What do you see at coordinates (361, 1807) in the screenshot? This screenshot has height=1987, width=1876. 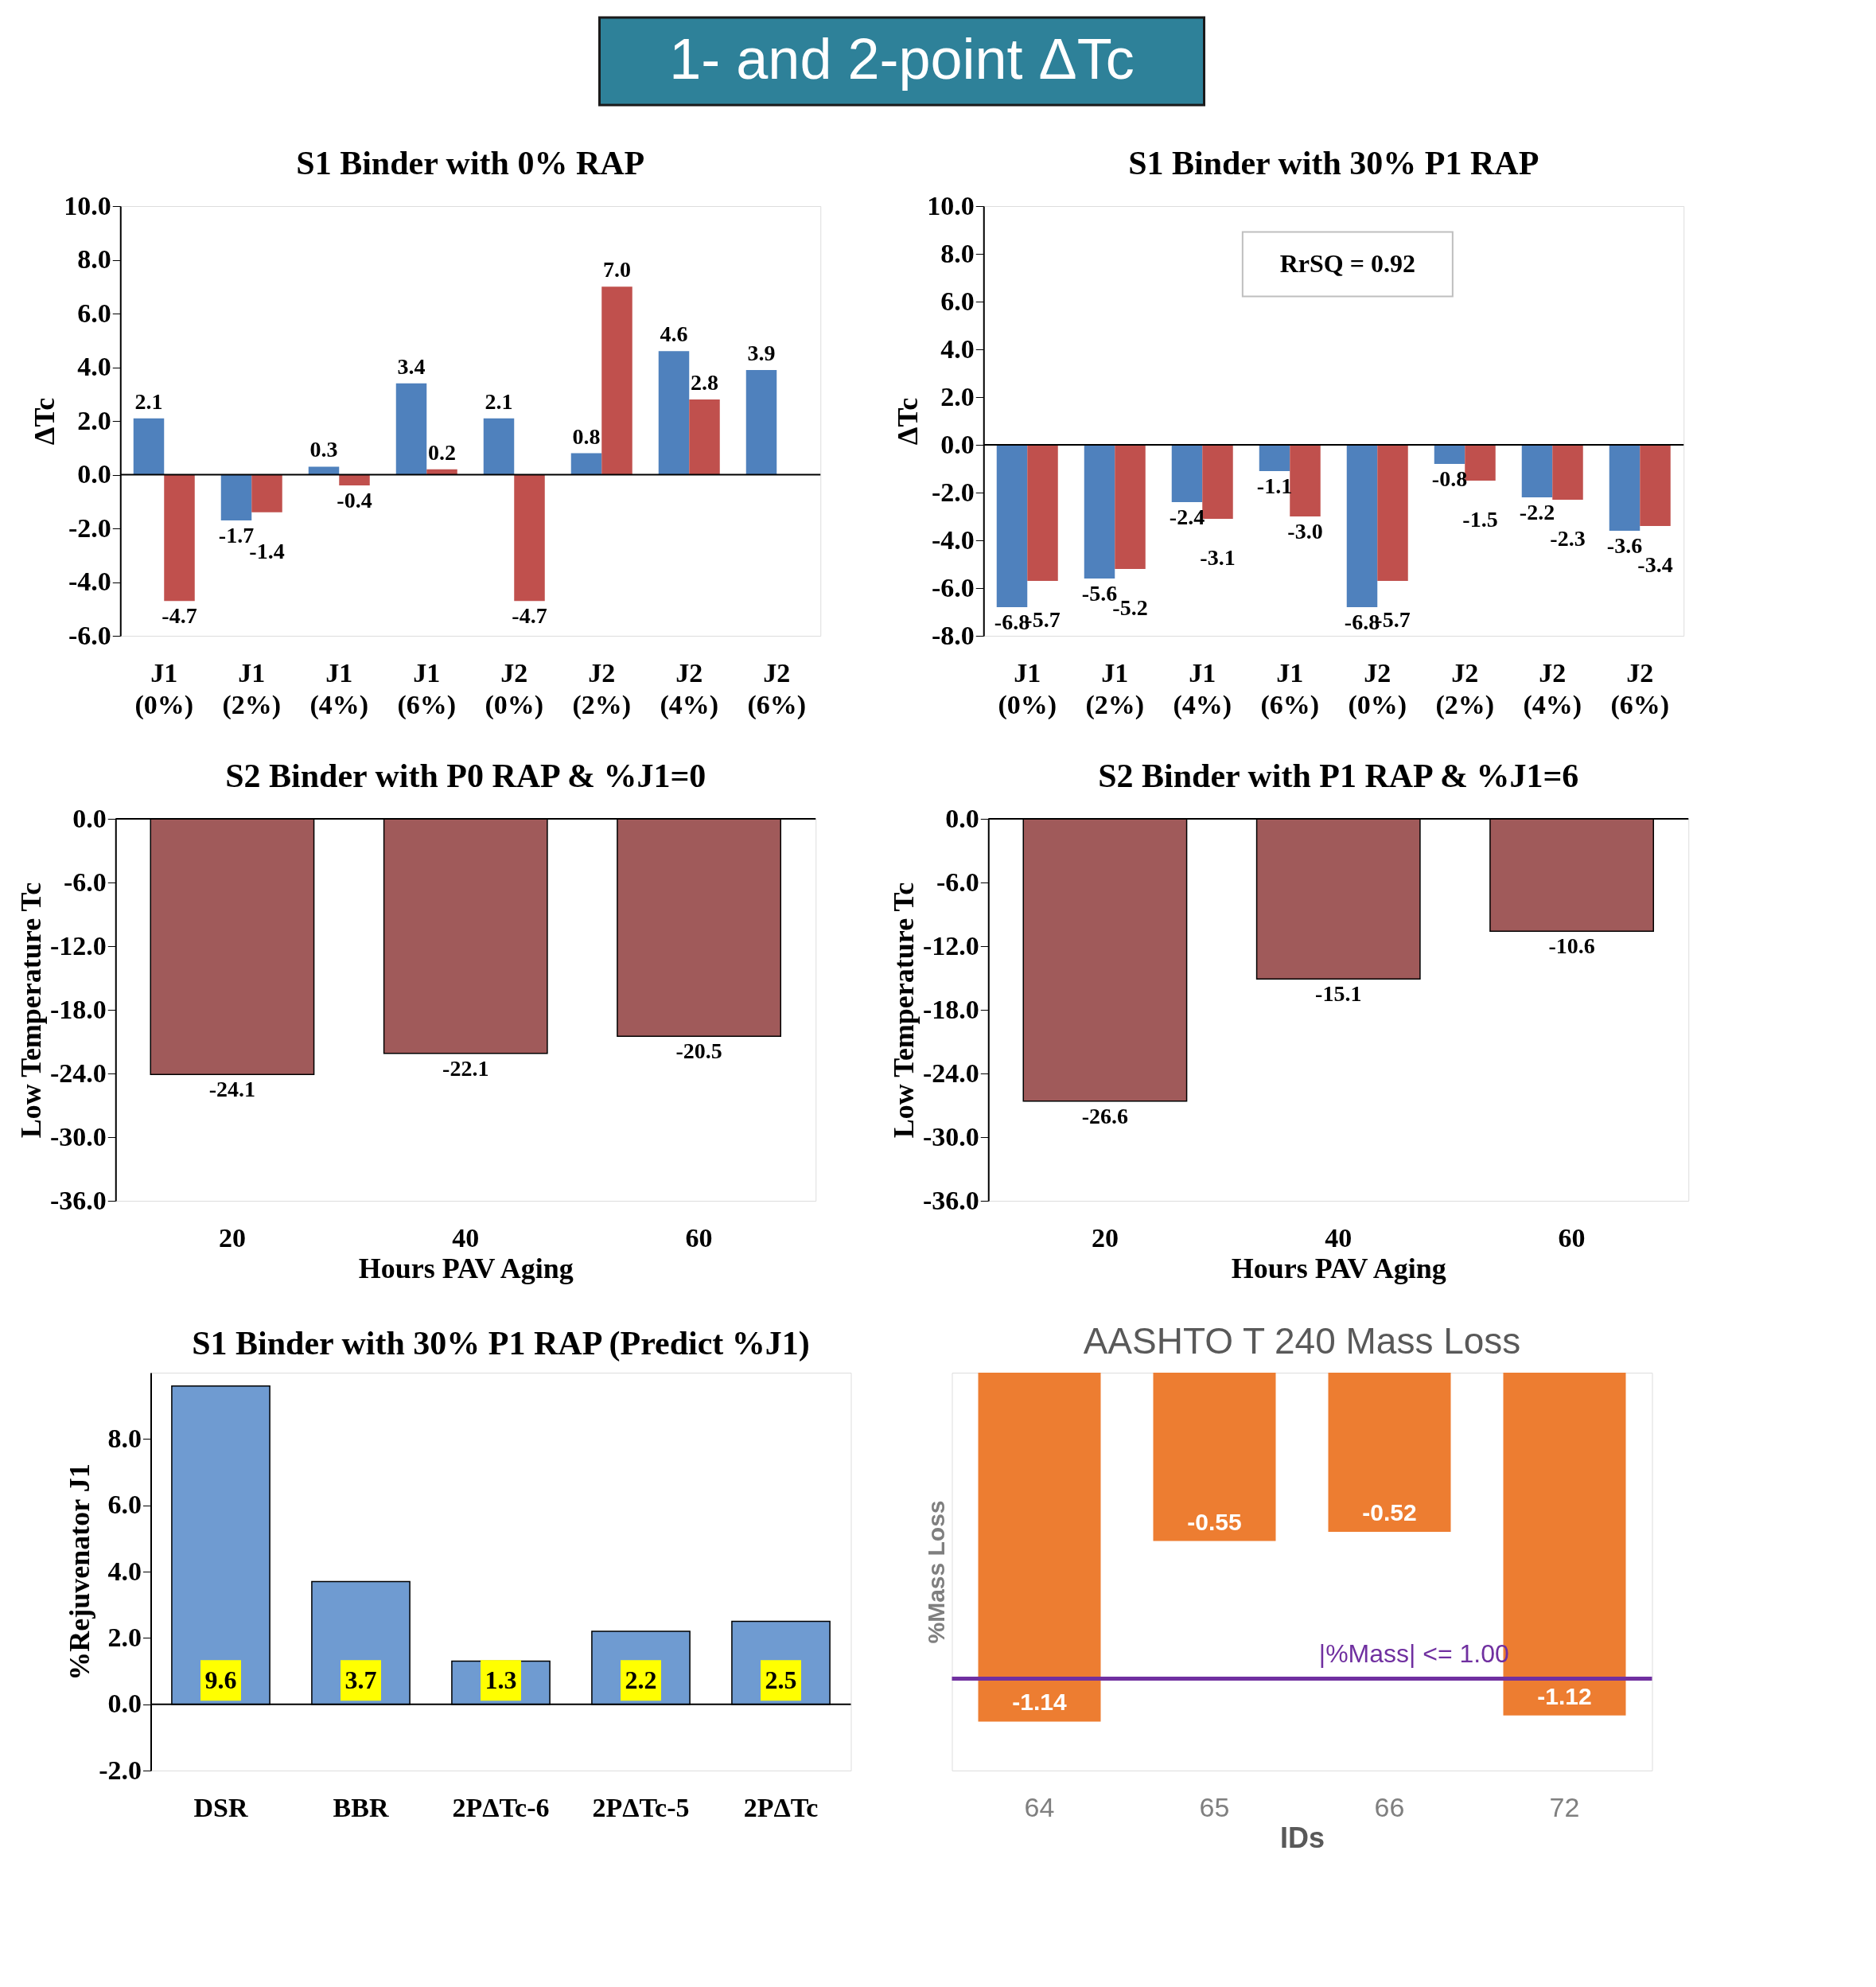 I see `x-tick-label: BBR` at bounding box center [361, 1807].